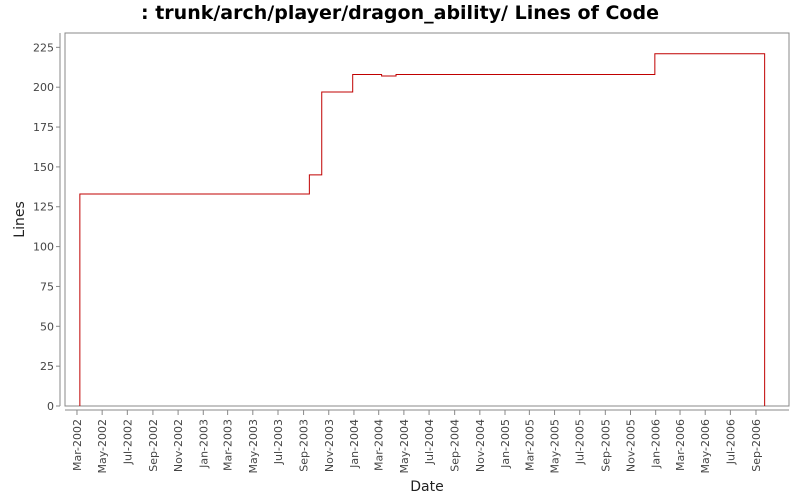  I want to click on x-tick-label: Sep-2002, so click(153, 445).